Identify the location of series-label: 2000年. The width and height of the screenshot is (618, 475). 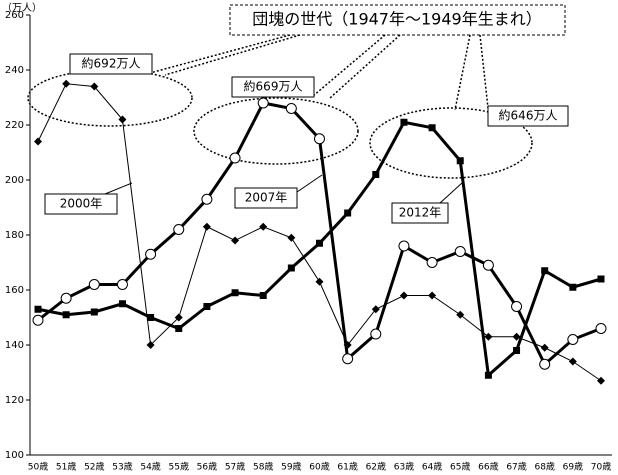
(81, 204).